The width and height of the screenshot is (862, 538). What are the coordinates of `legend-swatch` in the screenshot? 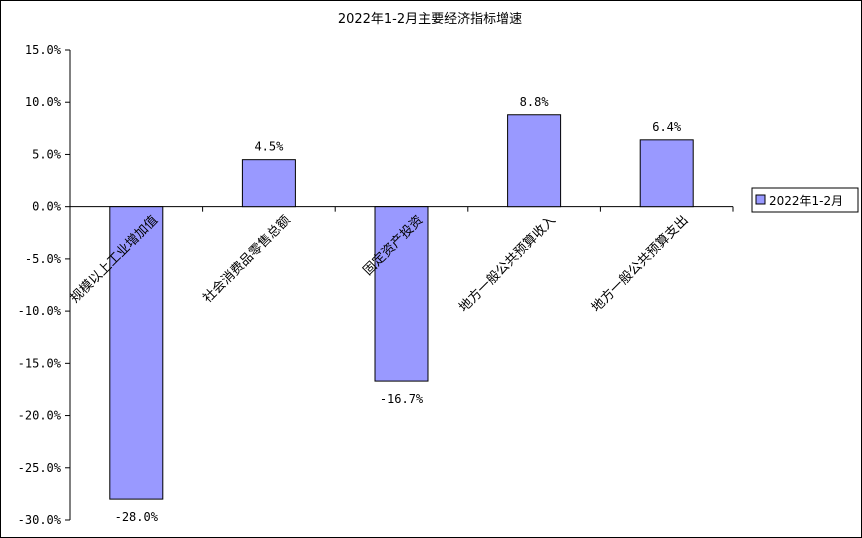 It's located at (760, 199).